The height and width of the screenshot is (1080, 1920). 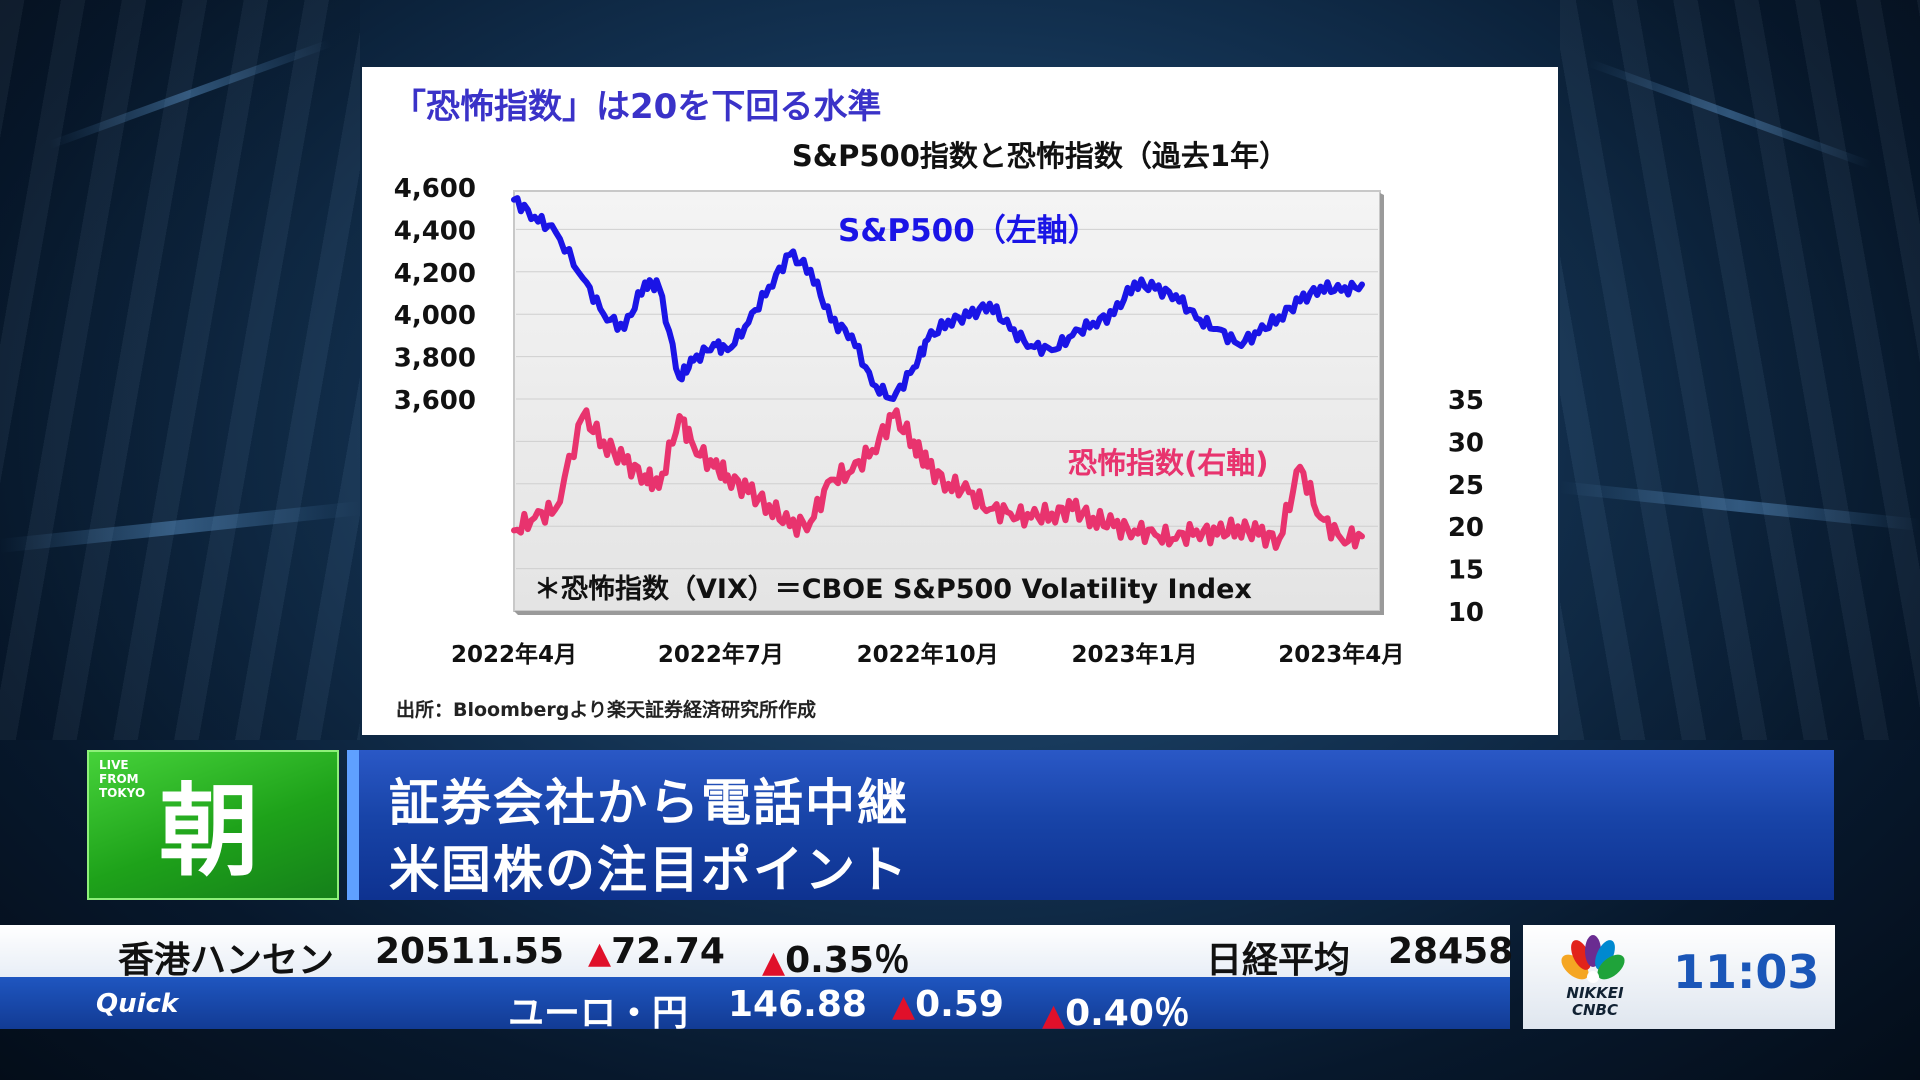 What do you see at coordinates (893, 589) in the screenshot?
I see `vix-footnote: ＊恐怖指数（VIX）＝CBOE S&P500 Volatility Index` at bounding box center [893, 589].